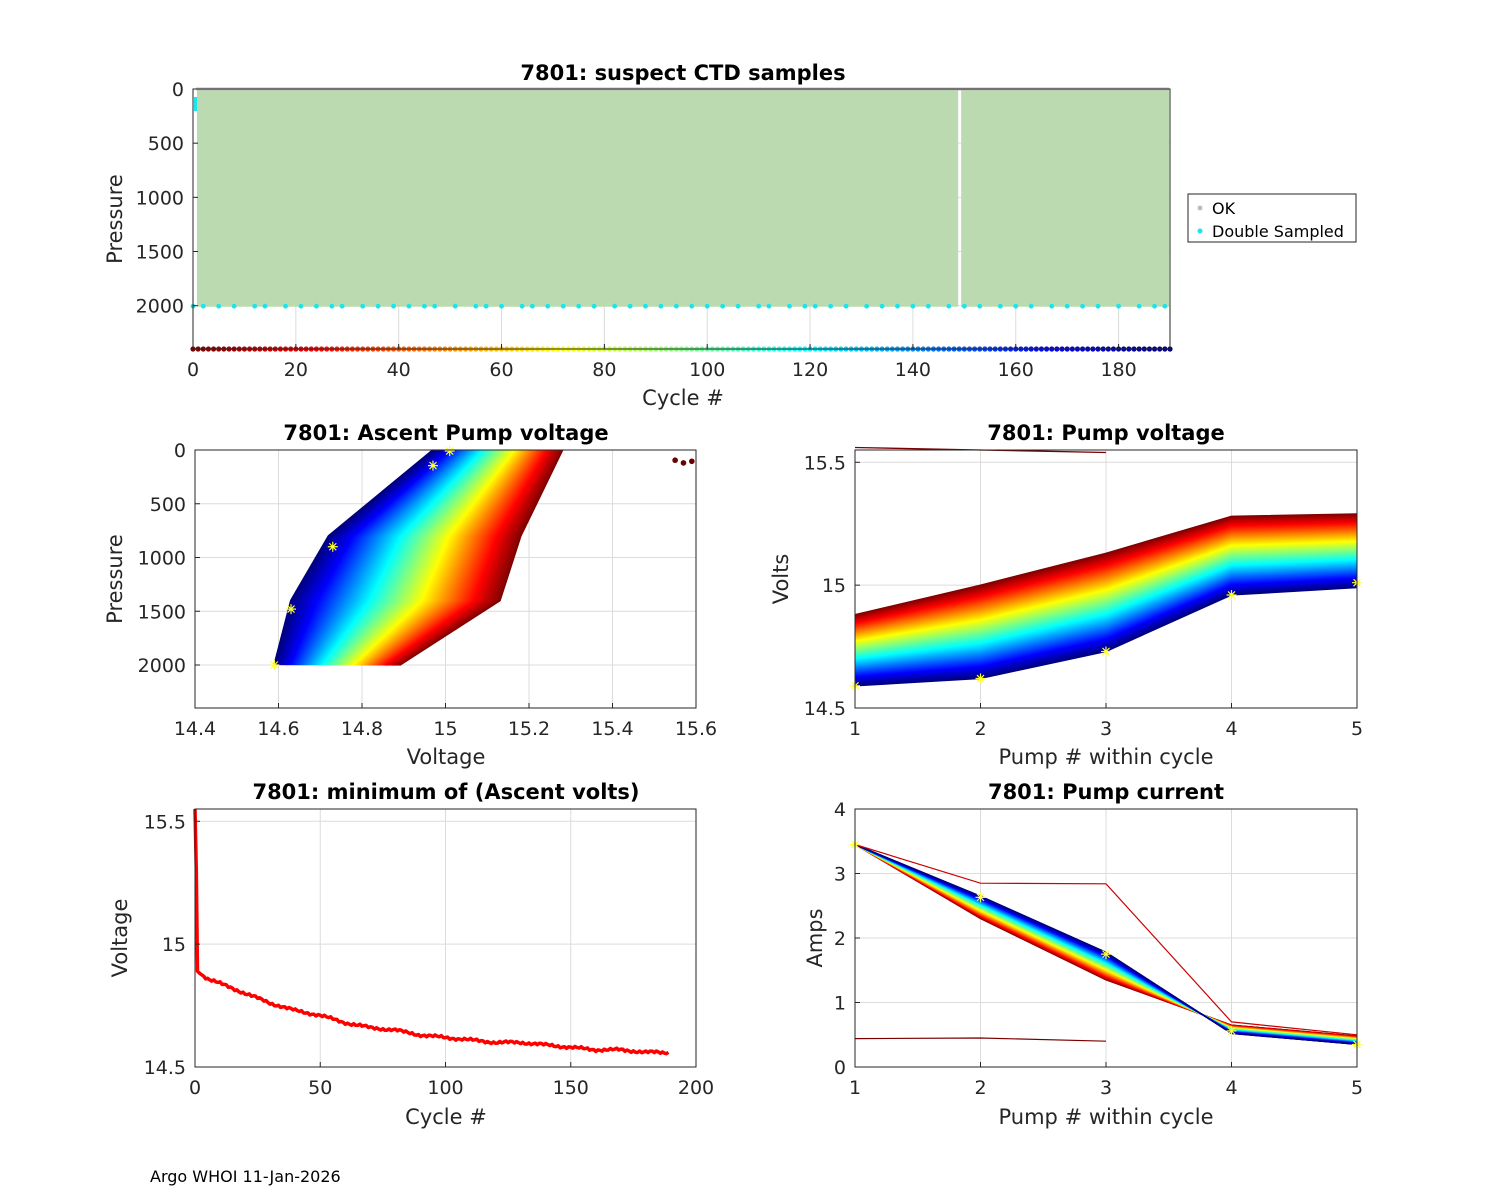 The height and width of the screenshot is (1200, 1500). Describe the element at coordinates (1357, 1088) in the screenshot. I see `pump-current-x-tick-label: 5` at that location.